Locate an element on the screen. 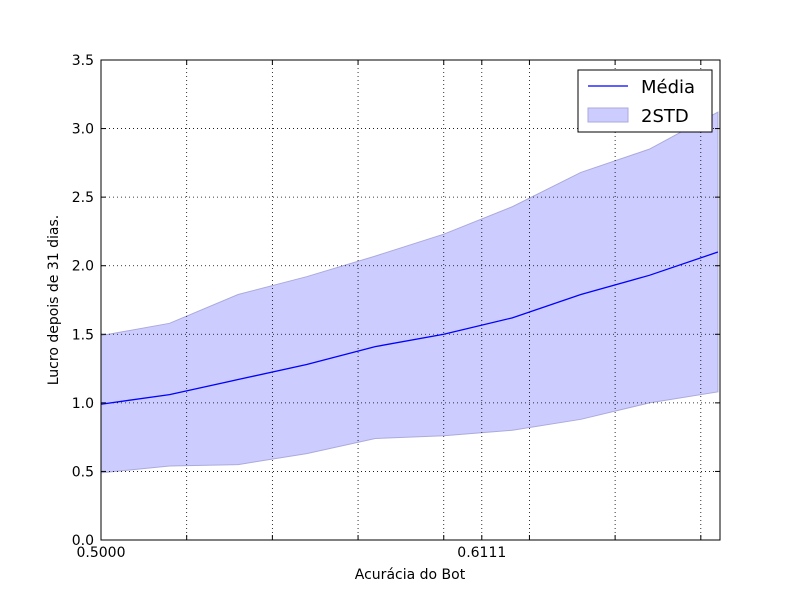  legend-2std-label: 2STD is located at coordinates (665, 116).